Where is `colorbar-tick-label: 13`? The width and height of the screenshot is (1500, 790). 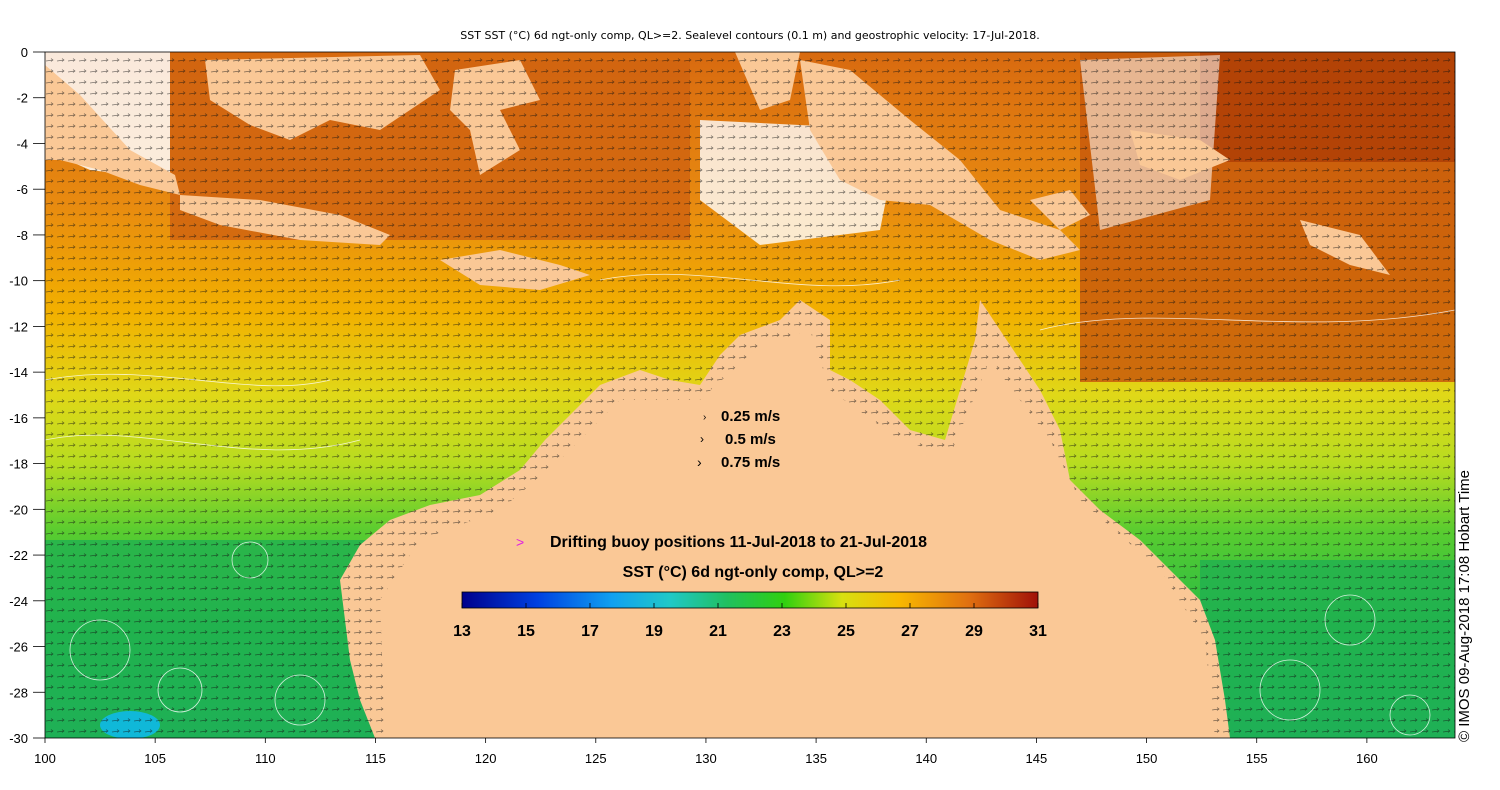 colorbar-tick-label: 13 is located at coordinates (462, 631).